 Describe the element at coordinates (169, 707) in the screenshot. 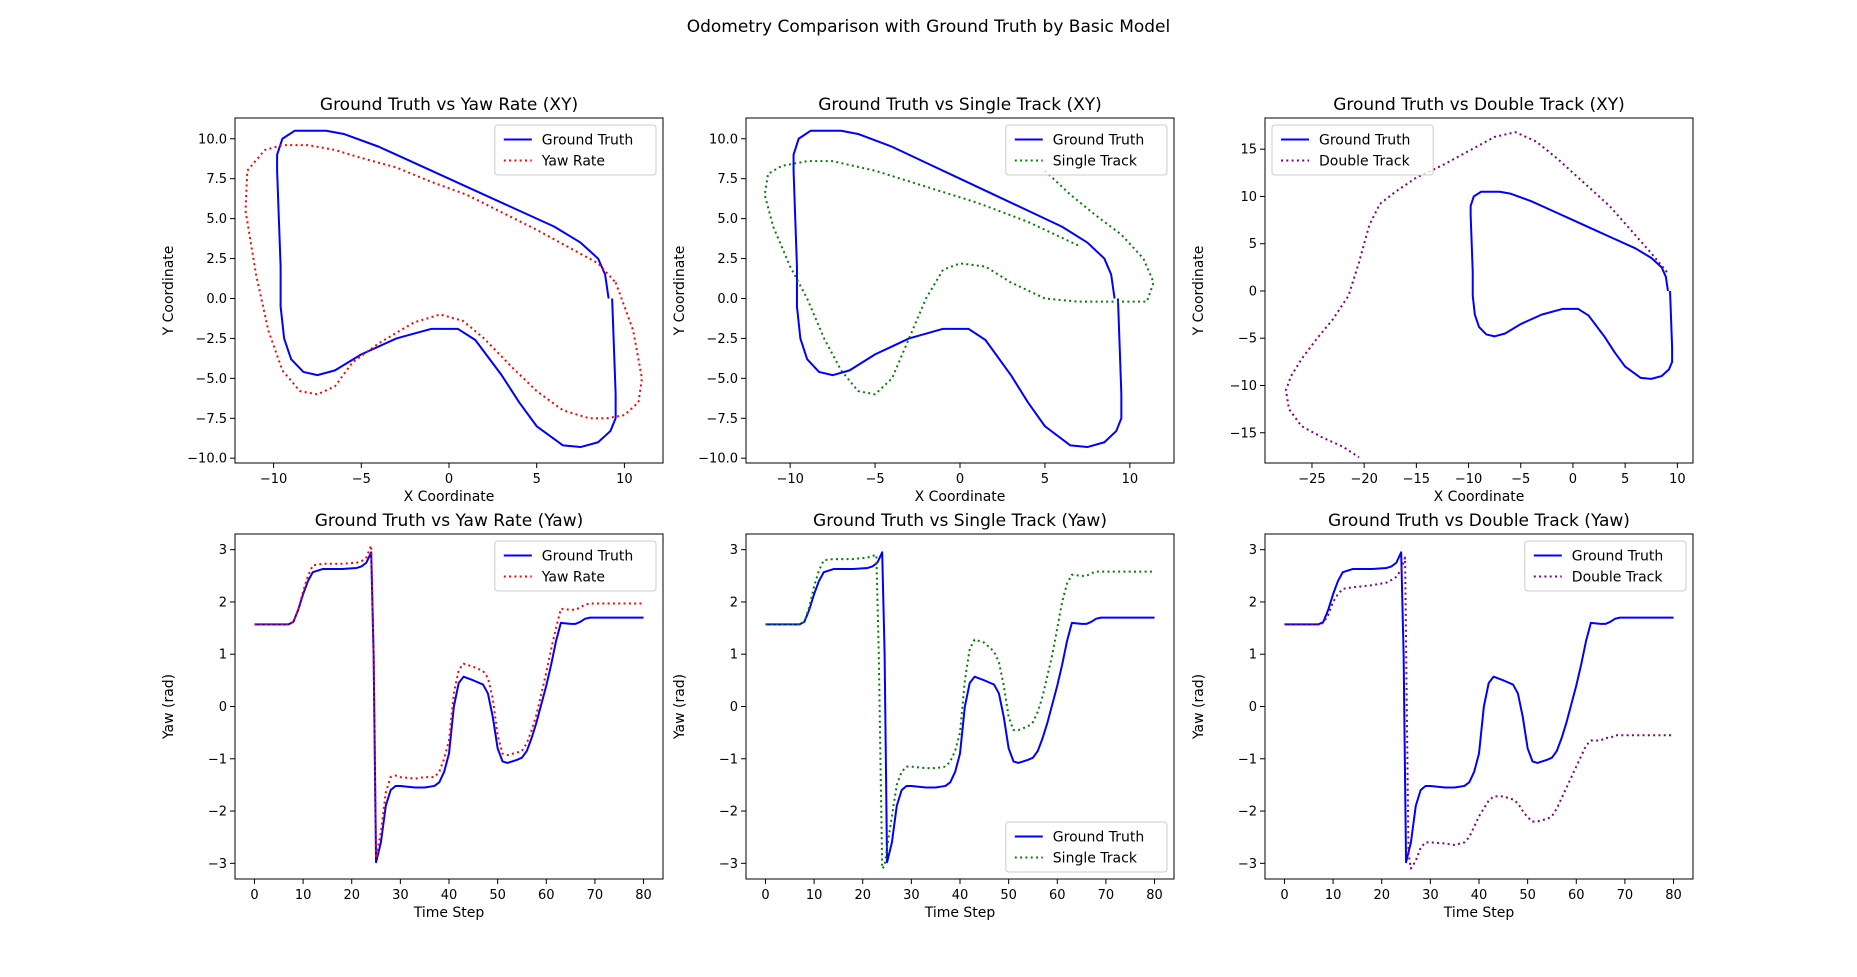

I see `y-axis-label: Yaw (rad)` at that location.